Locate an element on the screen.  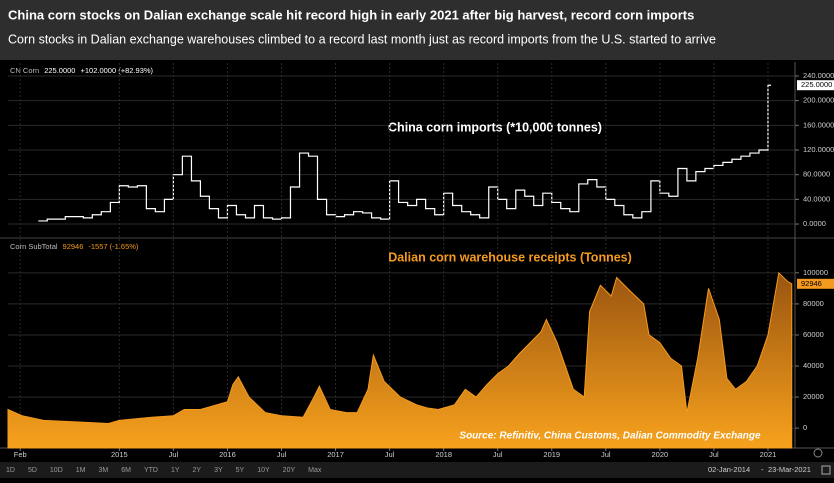
x-tick-label: 2020 is located at coordinates (660, 454).